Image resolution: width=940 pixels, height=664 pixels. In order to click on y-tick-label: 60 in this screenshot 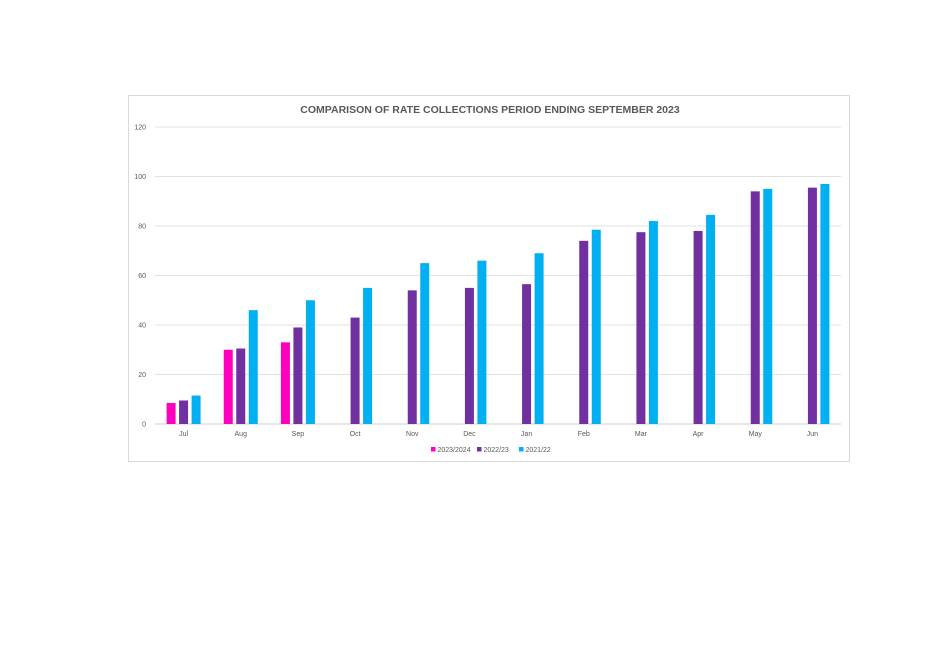, I will do `click(142, 276)`.